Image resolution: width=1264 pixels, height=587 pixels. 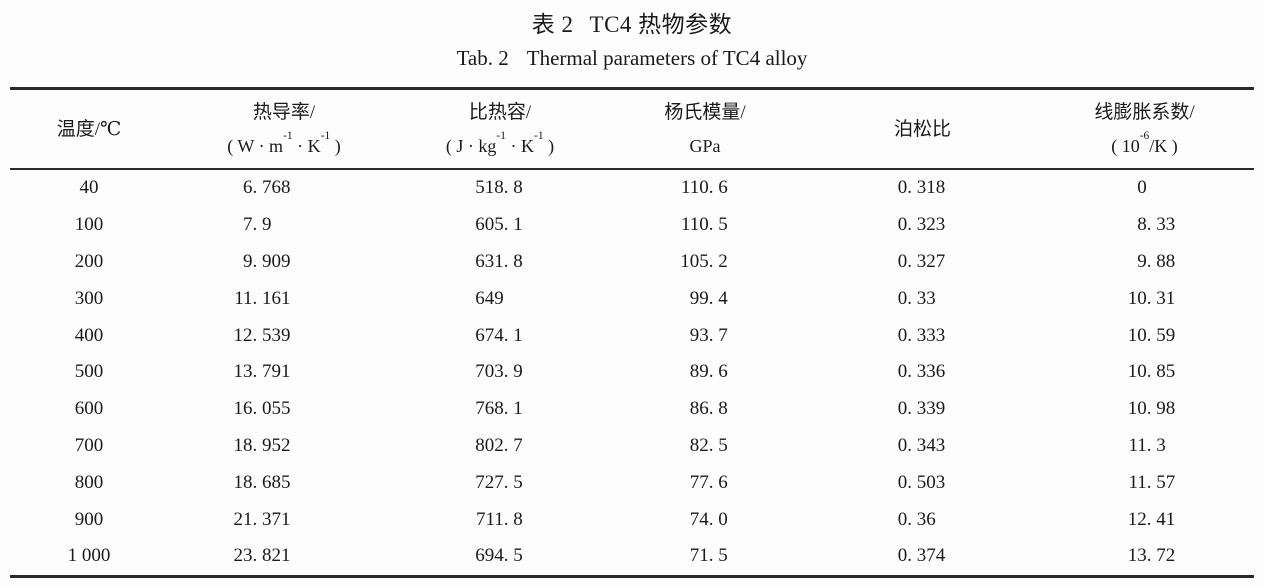 I want to click on cell-poissons-ratio: 0. 374, so click(x=921, y=556).